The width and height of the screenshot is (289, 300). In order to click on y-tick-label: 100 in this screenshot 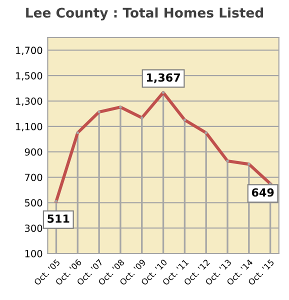, I will do `click(33, 254)`.